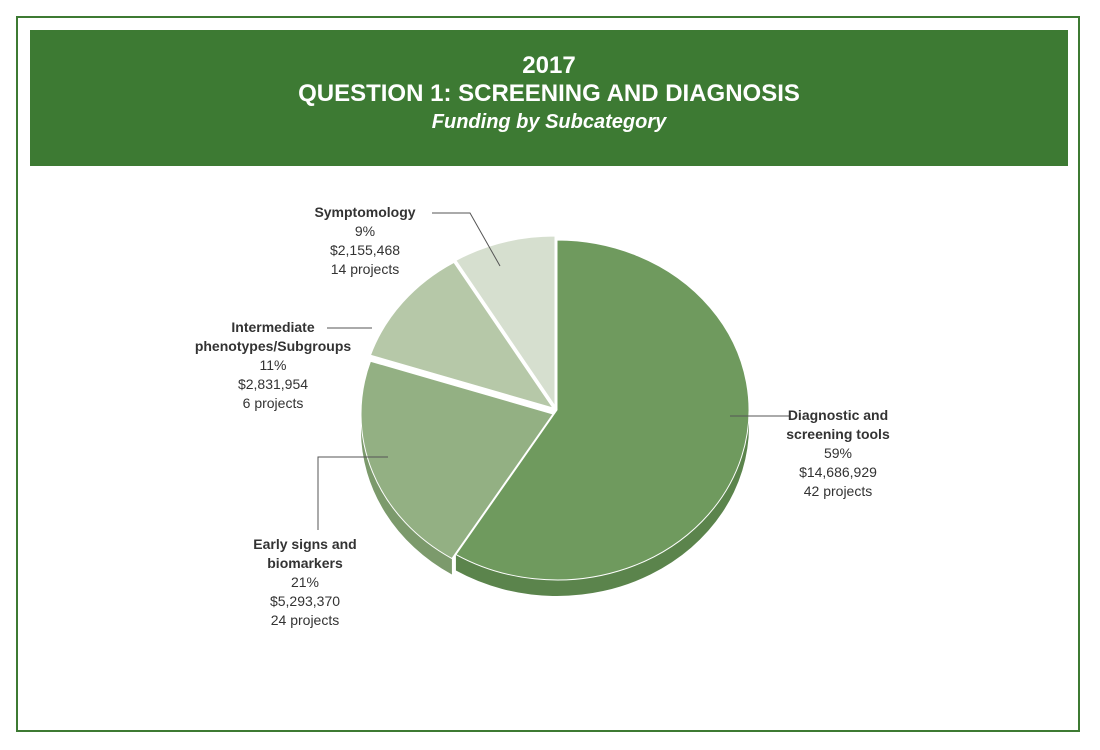 The width and height of the screenshot is (1100, 750). What do you see at coordinates (273, 384) in the screenshot?
I see `slice-label-line: $2,831,954` at bounding box center [273, 384].